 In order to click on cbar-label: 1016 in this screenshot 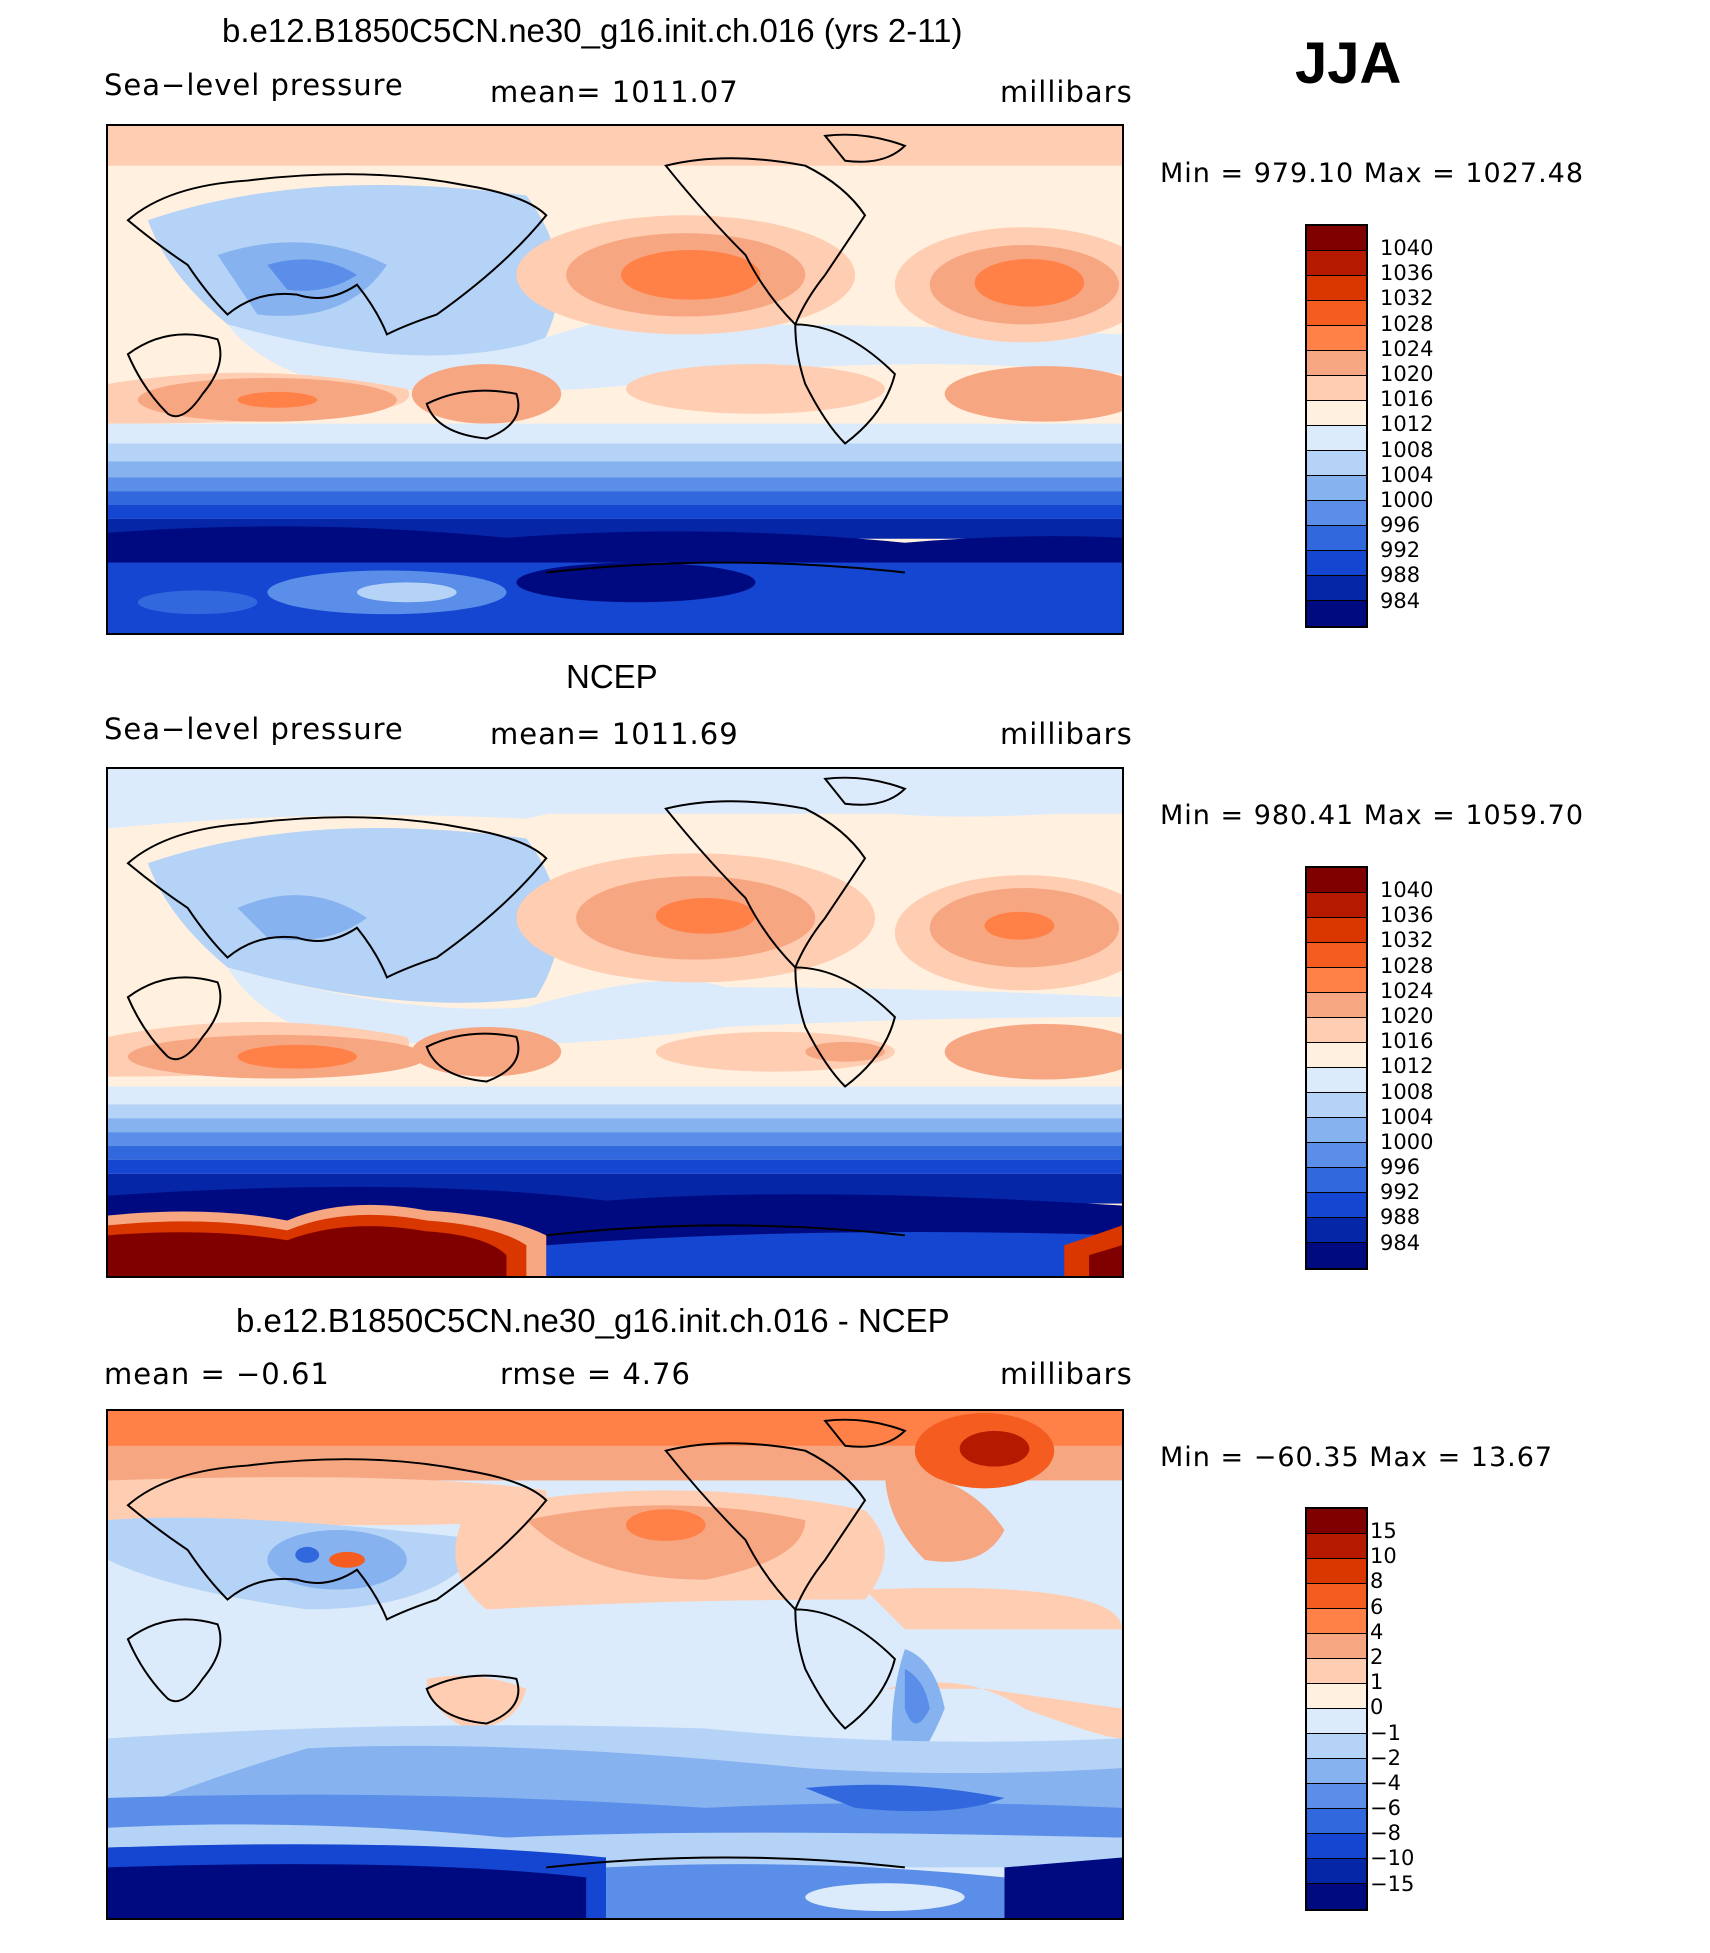, I will do `click(1407, 399)`.